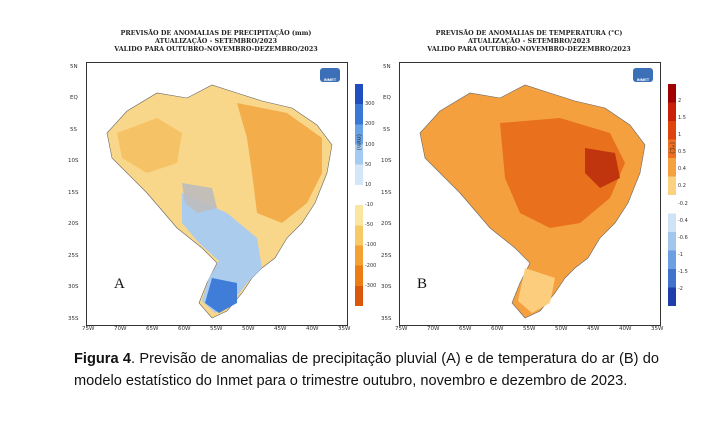 The height and width of the screenshot is (424, 728). I want to click on colorbar-tick-label: -50, so click(369, 225).